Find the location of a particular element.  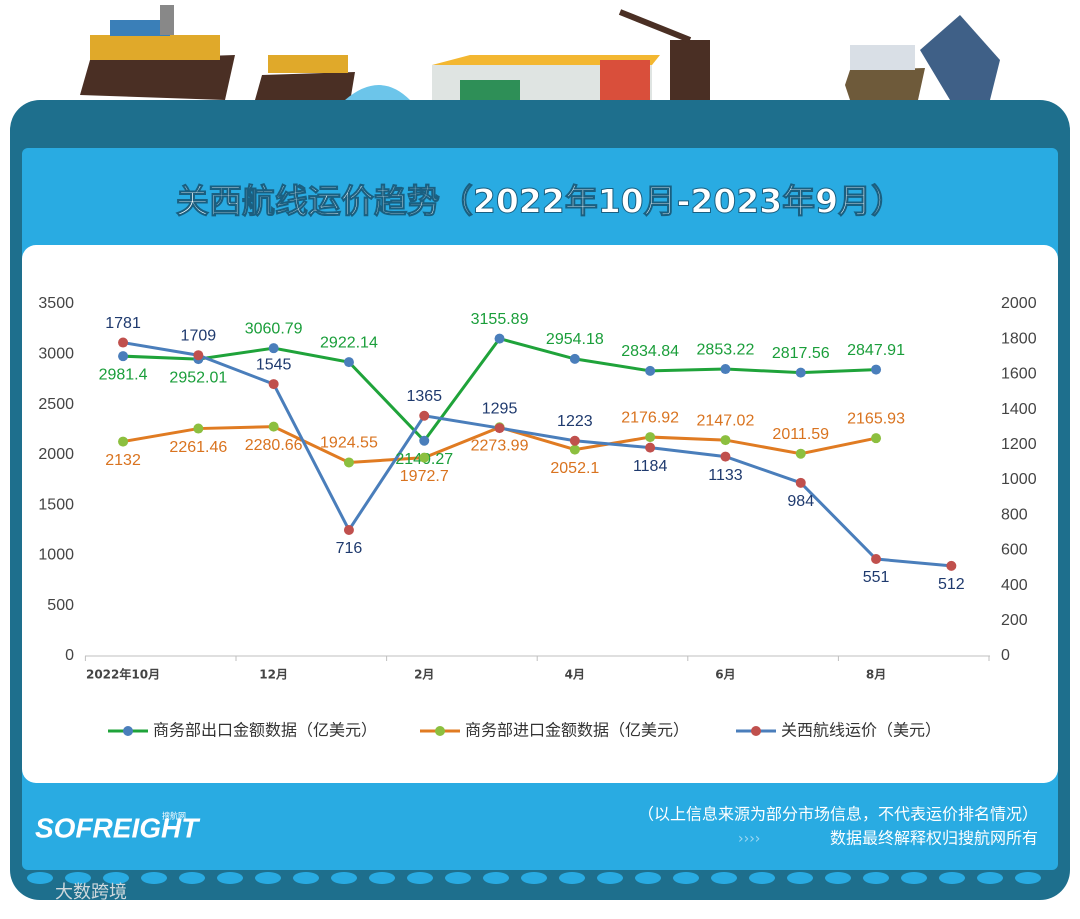

y-tick-label: 2500 is located at coordinates (56, 404).